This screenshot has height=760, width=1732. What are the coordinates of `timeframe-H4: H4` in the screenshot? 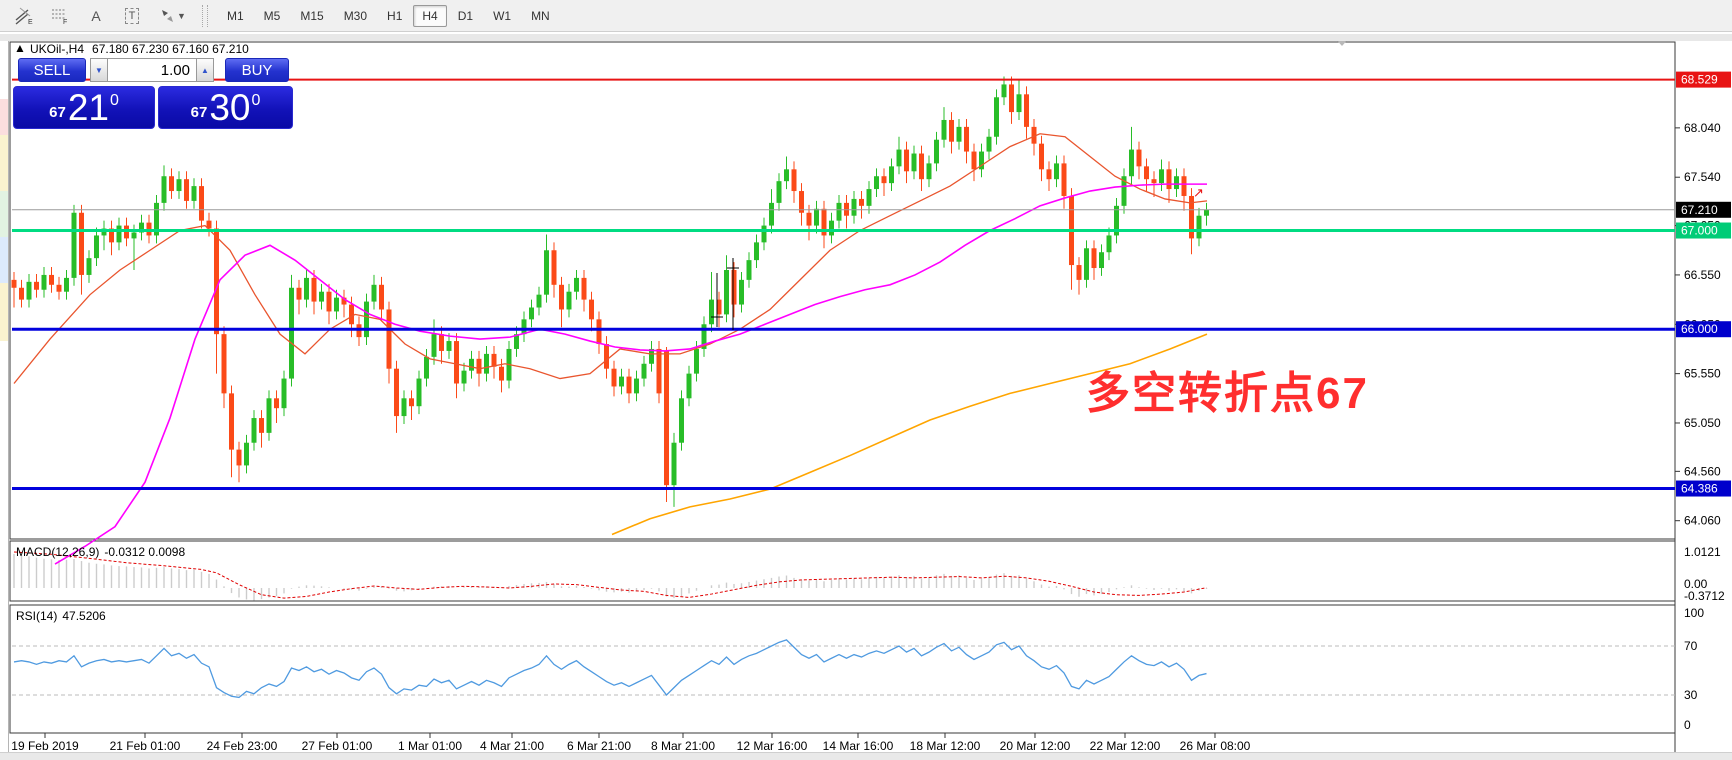 It's located at (430, 15).